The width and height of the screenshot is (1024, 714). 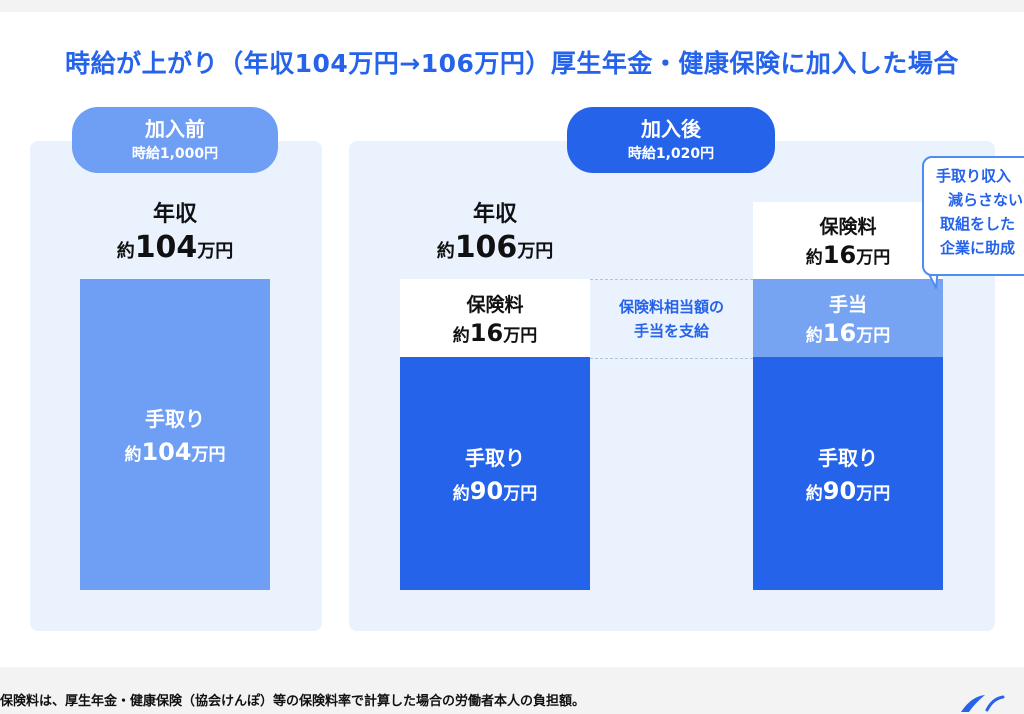 I want to click on allowance-takehome-value: 90, so click(x=839, y=491).